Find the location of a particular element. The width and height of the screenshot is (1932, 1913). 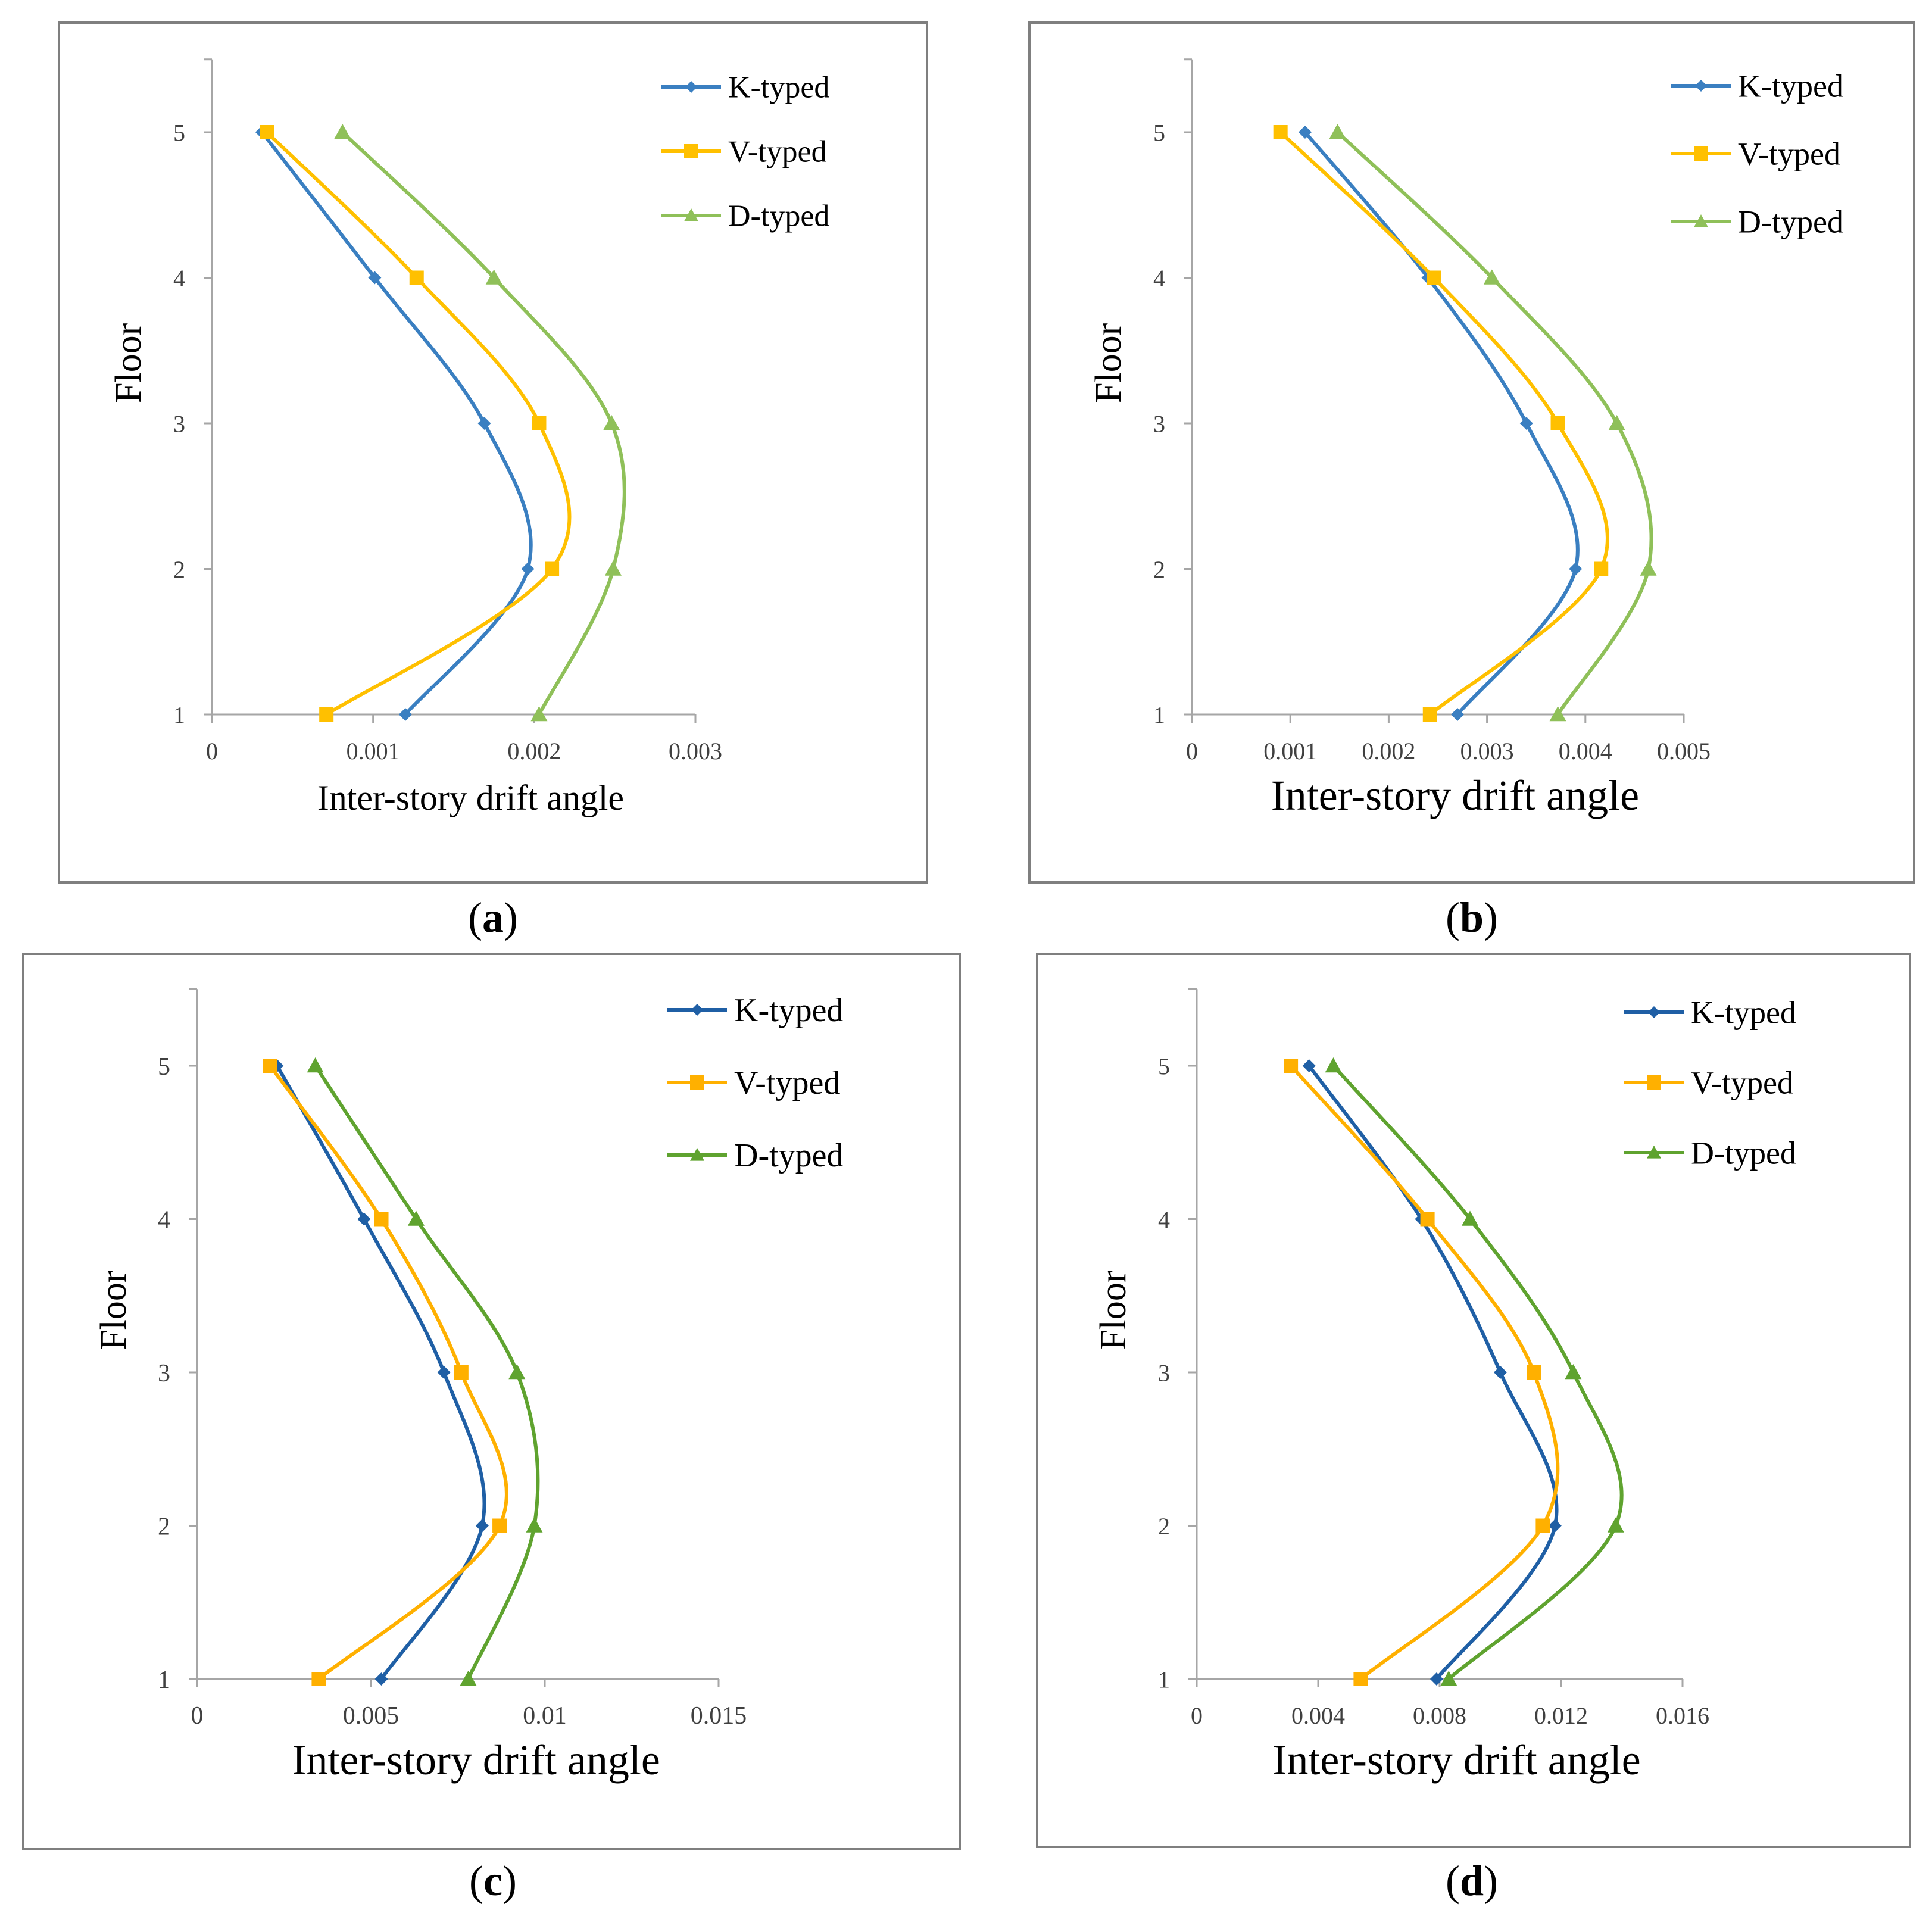

x-tick-label: 0.003 is located at coordinates (695, 751).